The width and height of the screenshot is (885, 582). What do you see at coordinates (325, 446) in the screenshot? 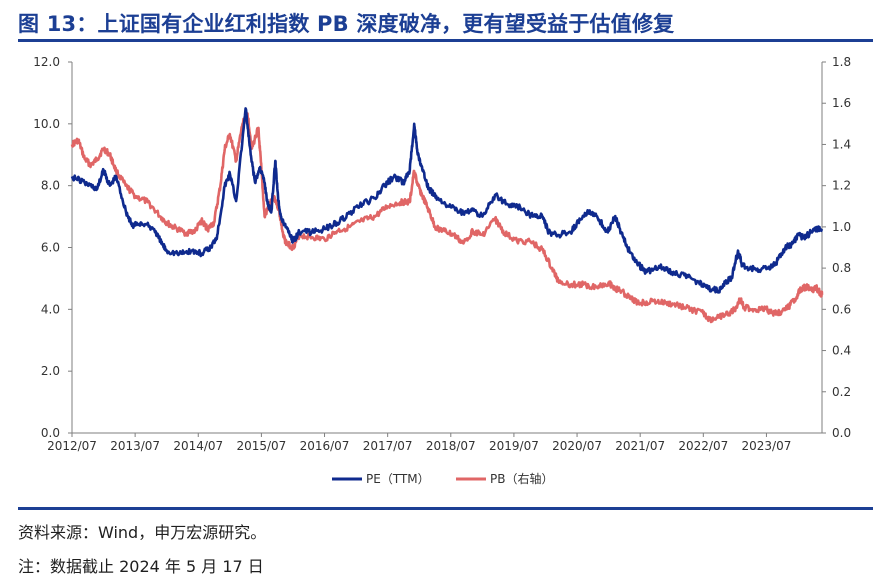
I see `x-tick-label: 2016/07` at bounding box center [325, 446].